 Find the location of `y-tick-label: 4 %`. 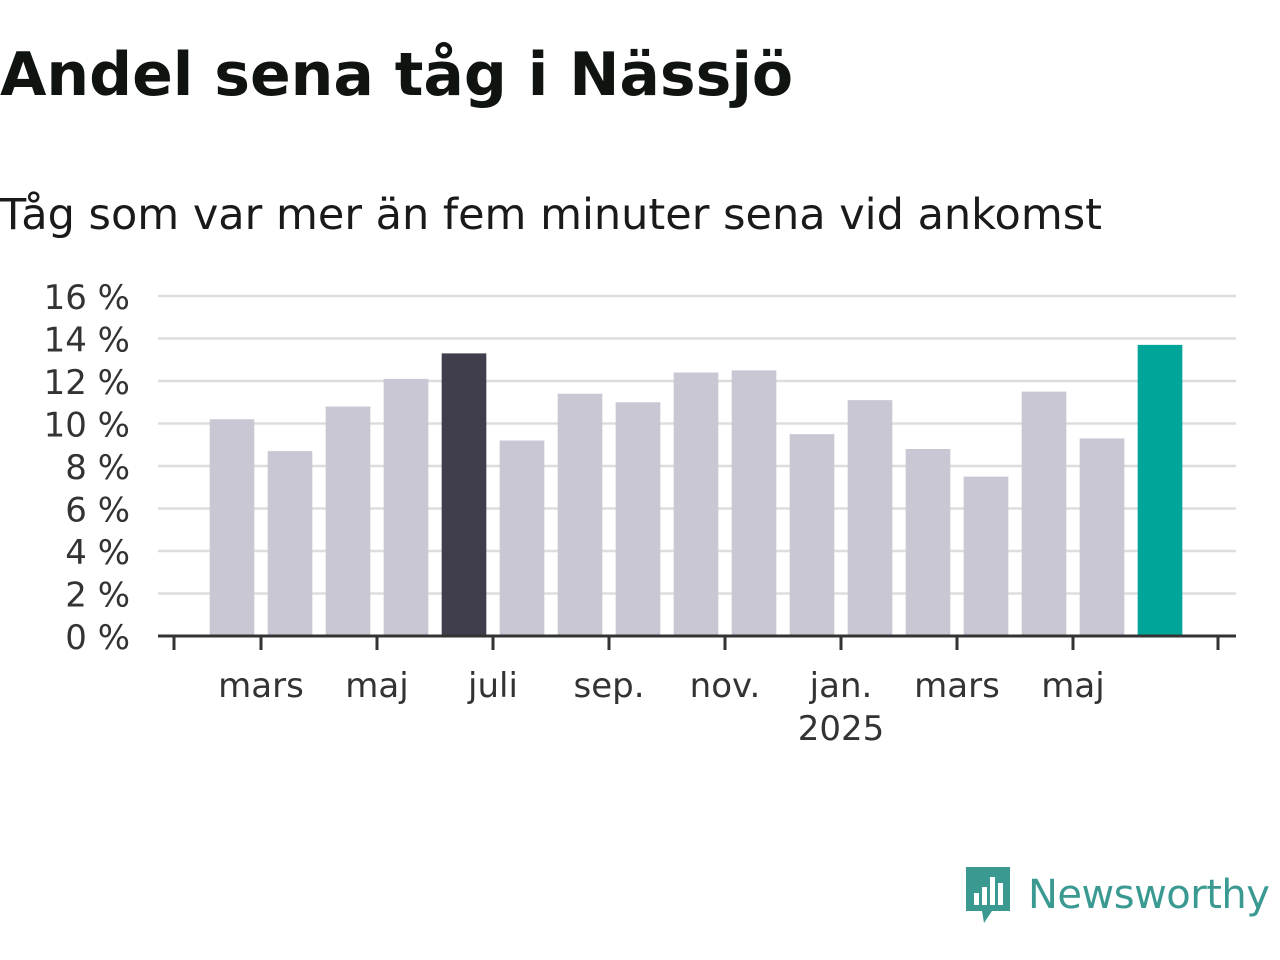

y-tick-label: 4 % is located at coordinates (97, 553).